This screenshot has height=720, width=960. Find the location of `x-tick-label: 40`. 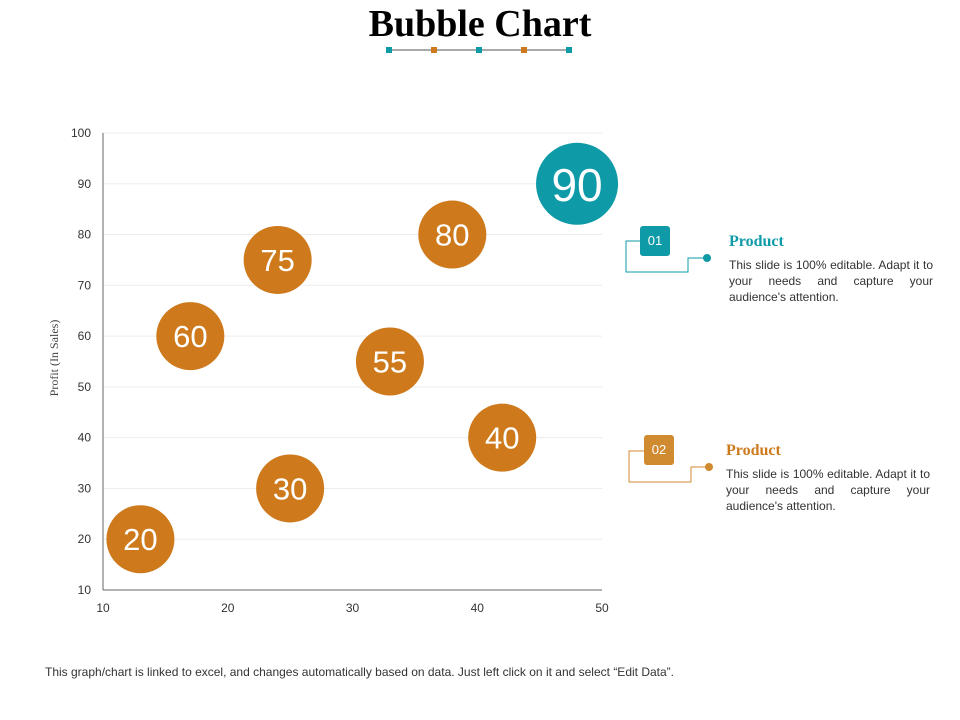

x-tick-label: 40 is located at coordinates (478, 608).